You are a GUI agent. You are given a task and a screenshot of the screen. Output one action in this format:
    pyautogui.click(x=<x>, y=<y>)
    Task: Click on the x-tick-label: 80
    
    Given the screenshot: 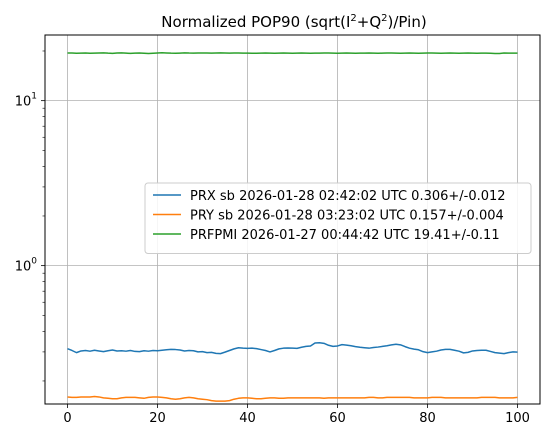 What is the action you would take?
    pyautogui.click(x=427, y=418)
    